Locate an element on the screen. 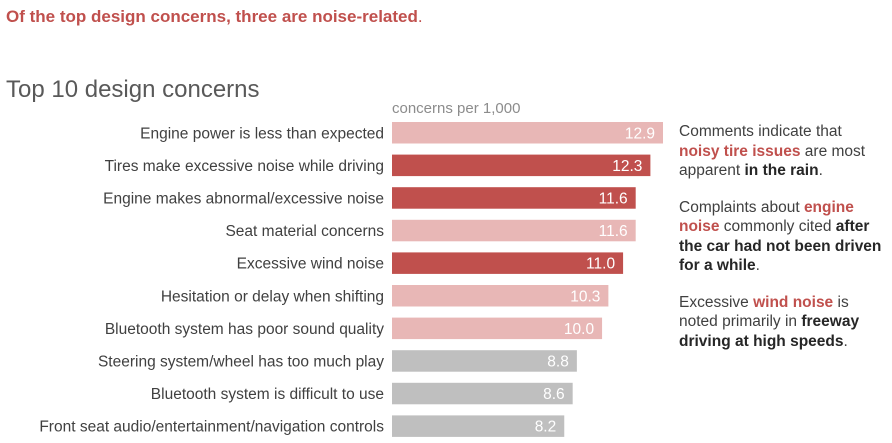 This screenshot has height=443, width=892. annotation-text: noisy tire issues is located at coordinates (740, 151).